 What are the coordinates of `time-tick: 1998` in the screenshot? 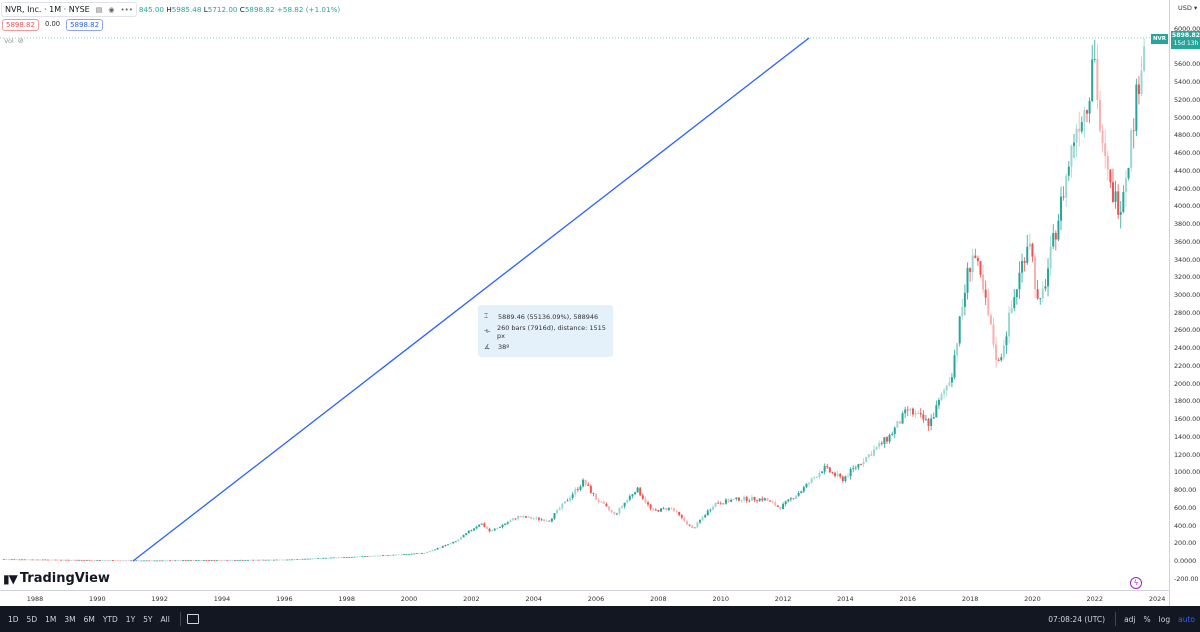 It's located at (346, 599).